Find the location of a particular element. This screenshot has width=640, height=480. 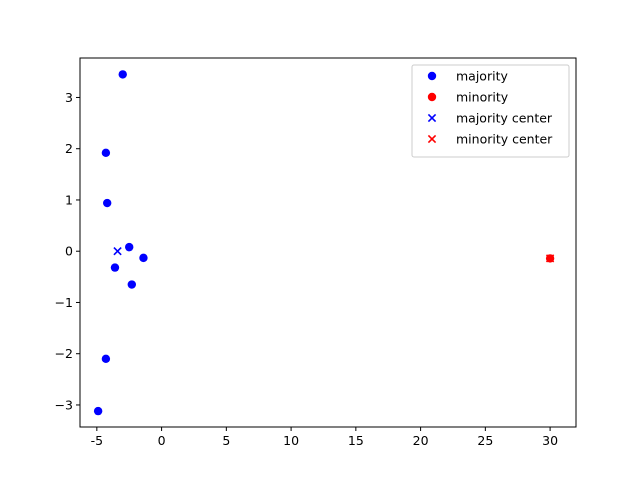

x-tick-label: 30 is located at coordinates (550, 440).